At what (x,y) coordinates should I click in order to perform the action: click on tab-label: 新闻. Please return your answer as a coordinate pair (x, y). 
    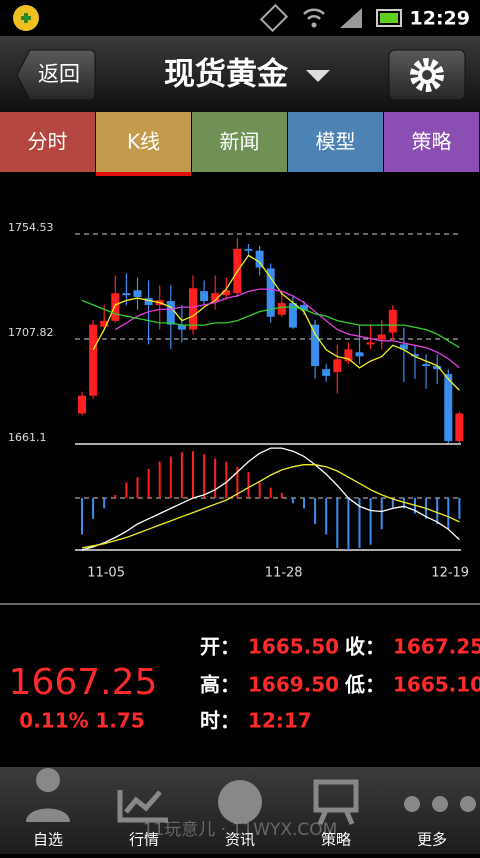
    Looking at the image, I should click on (240, 142).